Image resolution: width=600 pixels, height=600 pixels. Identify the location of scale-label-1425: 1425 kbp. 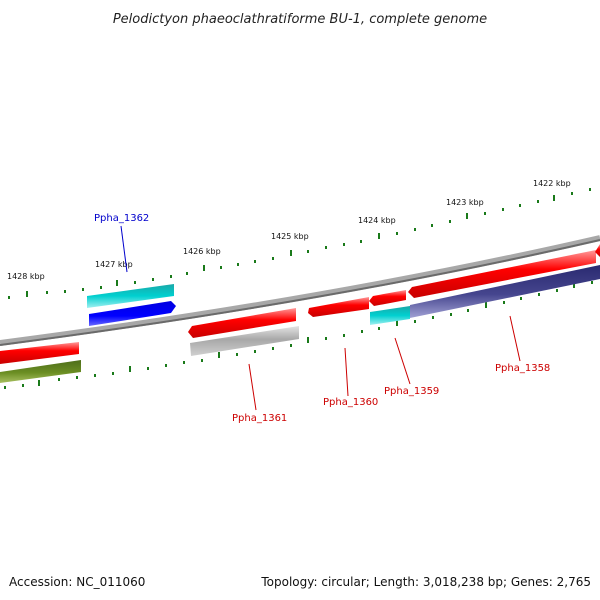
(290, 236).